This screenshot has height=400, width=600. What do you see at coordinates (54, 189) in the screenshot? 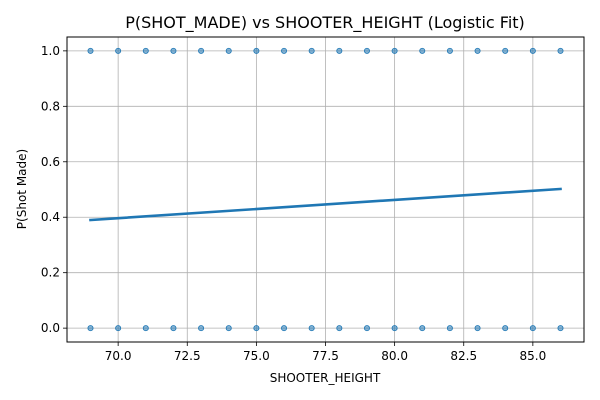
I see `y-axis-ticks: 0.0 0.2 0.4 0.6 0.8 1.0` at bounding box center [54, 189].